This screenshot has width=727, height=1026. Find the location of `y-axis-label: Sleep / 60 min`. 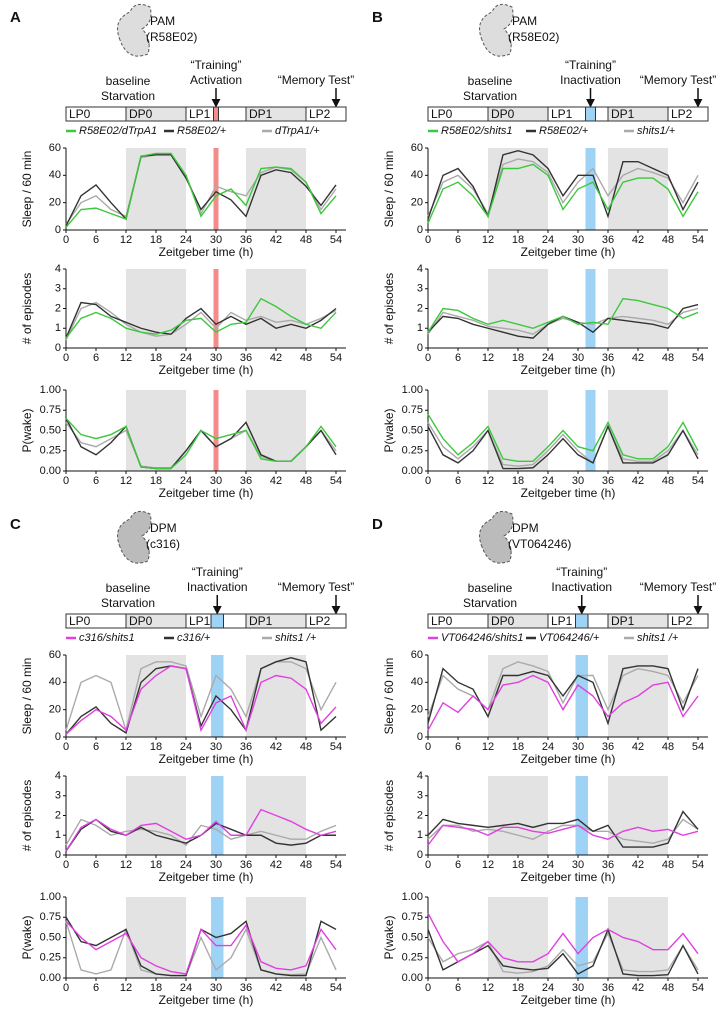

y-axis-label: Sleep / 60 min is located at coordinates (389, 696).